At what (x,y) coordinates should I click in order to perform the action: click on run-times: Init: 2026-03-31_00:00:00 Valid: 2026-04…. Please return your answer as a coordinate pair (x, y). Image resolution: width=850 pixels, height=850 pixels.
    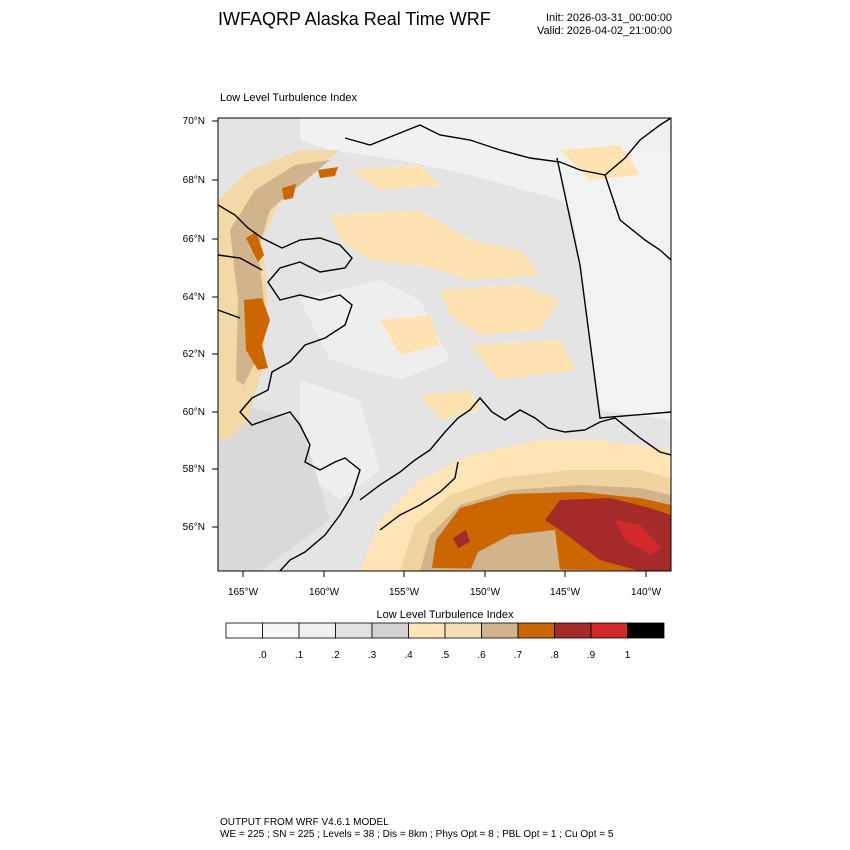
    Looking at the image, I should click on (604, 25).